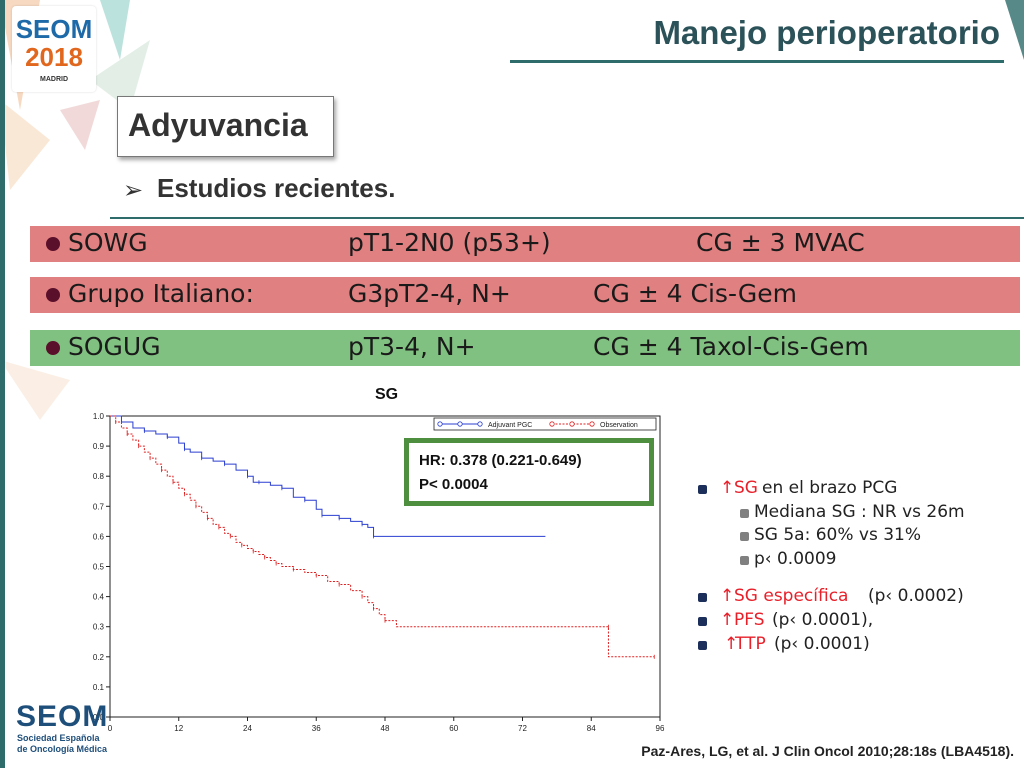  Describe the element at coordinates (619, 425) in the screenshot. I see `legend-label: Observation` at that location.